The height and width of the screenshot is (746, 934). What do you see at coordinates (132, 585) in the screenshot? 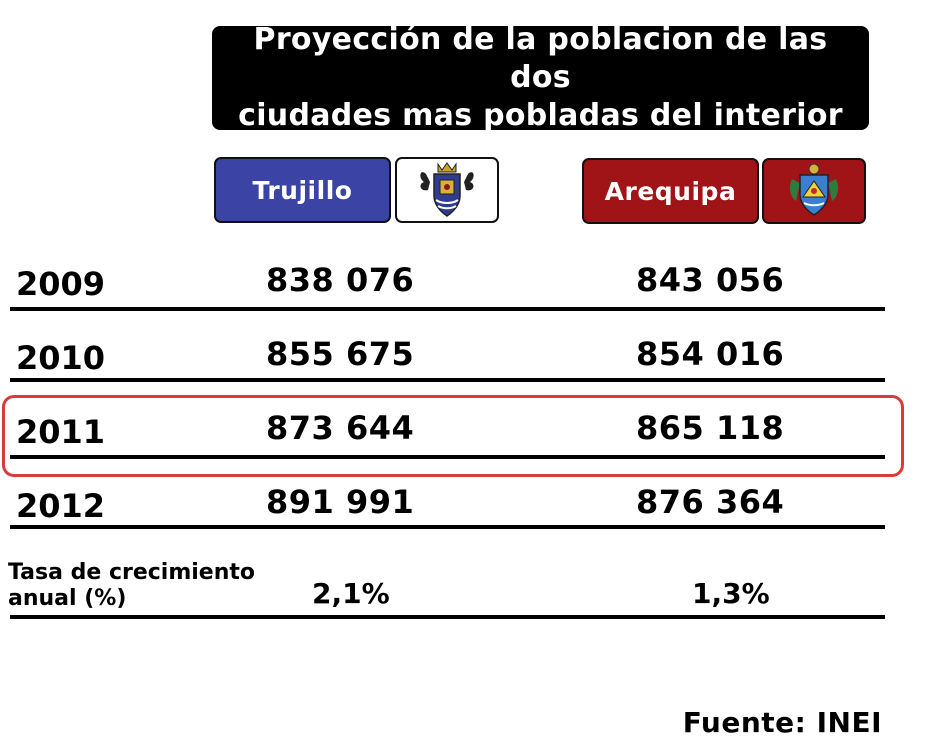
I see `growth-rate-label: Tasa de crecimiento anual (%)` at bounding box center [132, 585].